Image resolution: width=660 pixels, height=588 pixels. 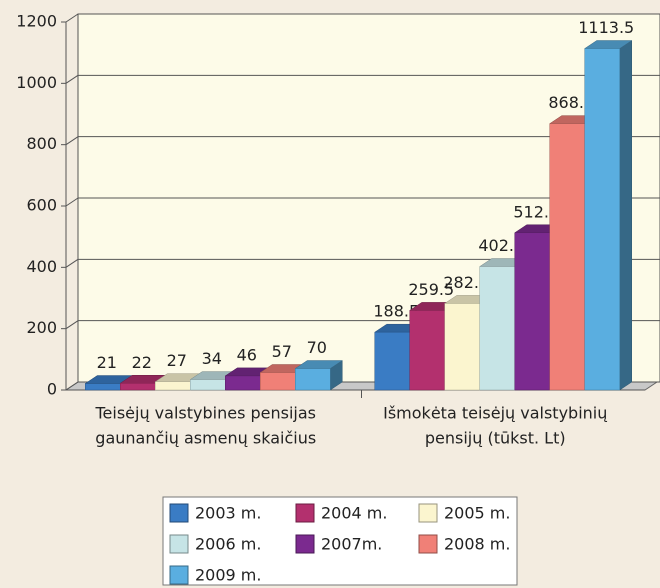 I want to click on value-label: 34, so click(x=212, y=358).